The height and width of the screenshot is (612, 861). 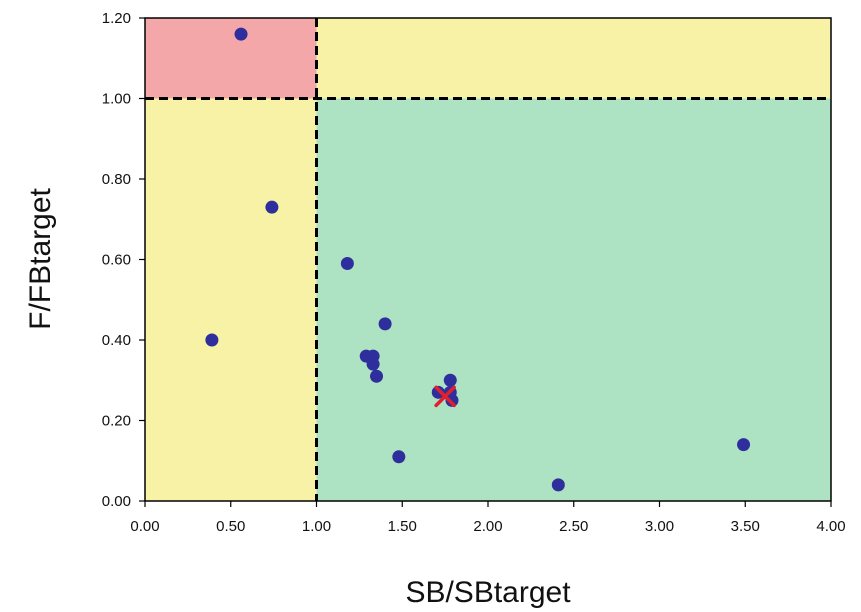 What do you see at coordinates (116, 99) in the screenshot?
I see `y-tick-label: 1.00` at bounding box center [116, 99].